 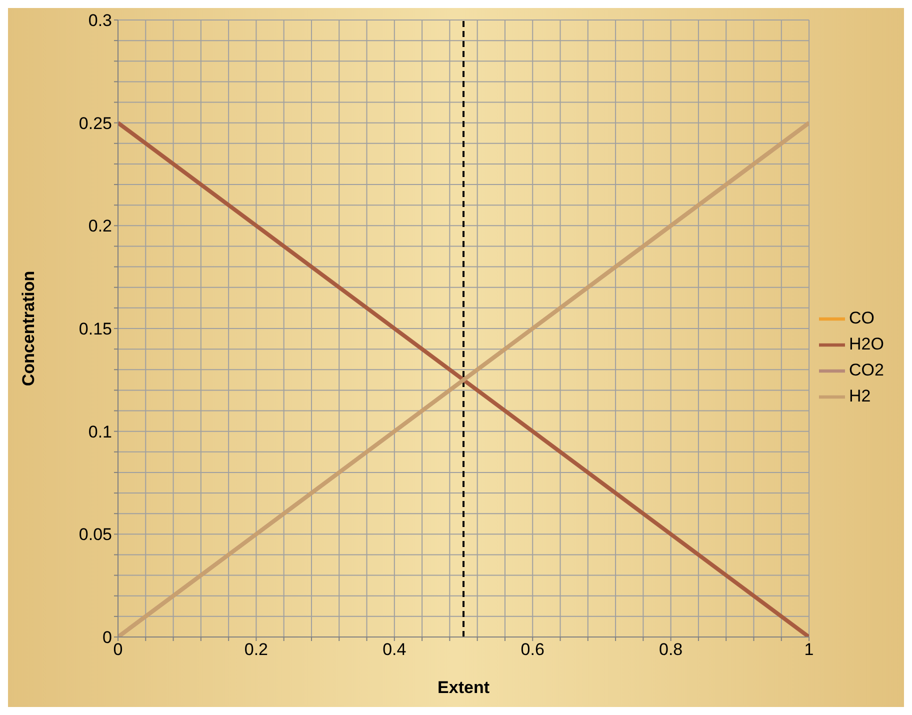 I want to click on legend-label: CO, so click(x=862, y=317).